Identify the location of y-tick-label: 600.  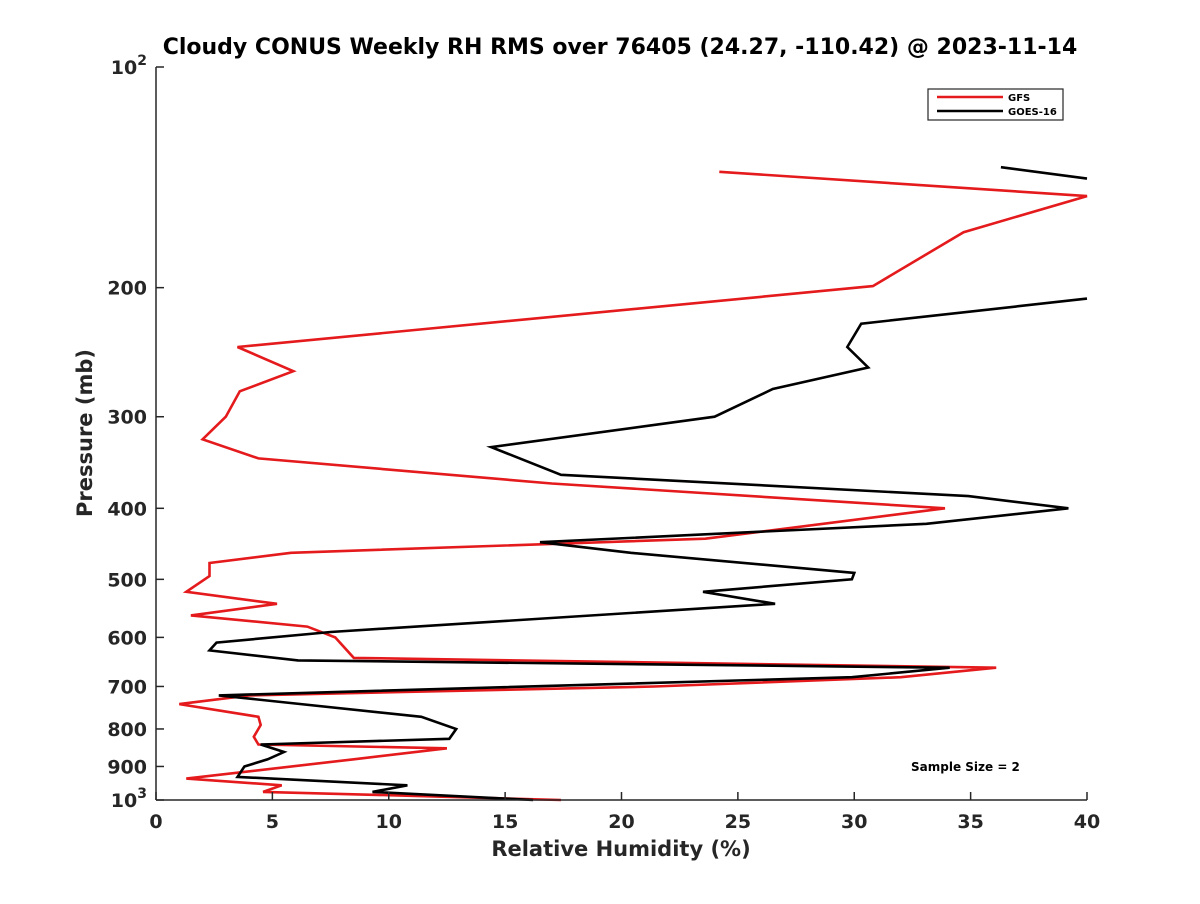
(127, 638).